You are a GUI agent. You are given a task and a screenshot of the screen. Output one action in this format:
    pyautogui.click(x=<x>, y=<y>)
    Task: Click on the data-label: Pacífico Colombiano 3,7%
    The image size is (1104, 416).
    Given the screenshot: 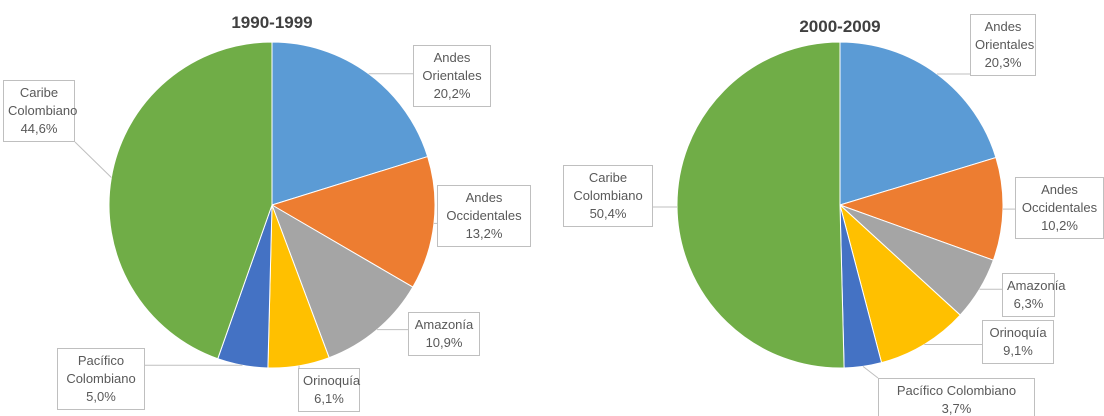 What is the action you would take?
    pyautogui.click(x=956, y=397)
    